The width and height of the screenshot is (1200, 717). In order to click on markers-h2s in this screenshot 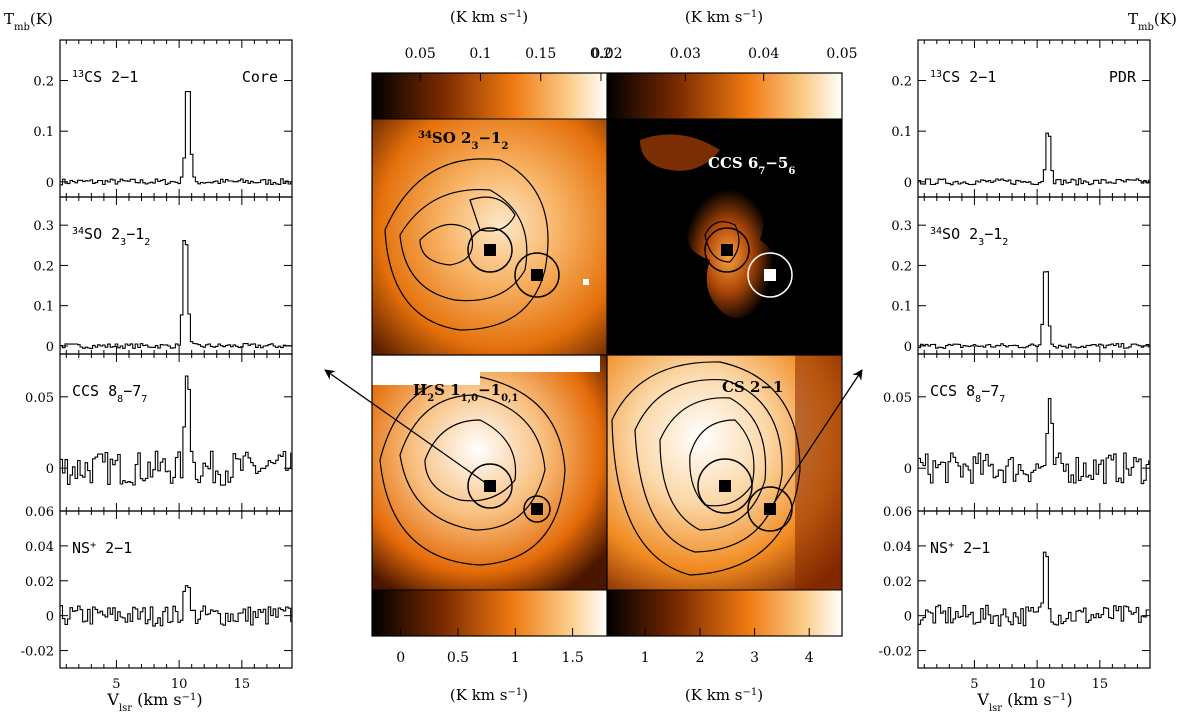, I will do `click(509, 493)`.